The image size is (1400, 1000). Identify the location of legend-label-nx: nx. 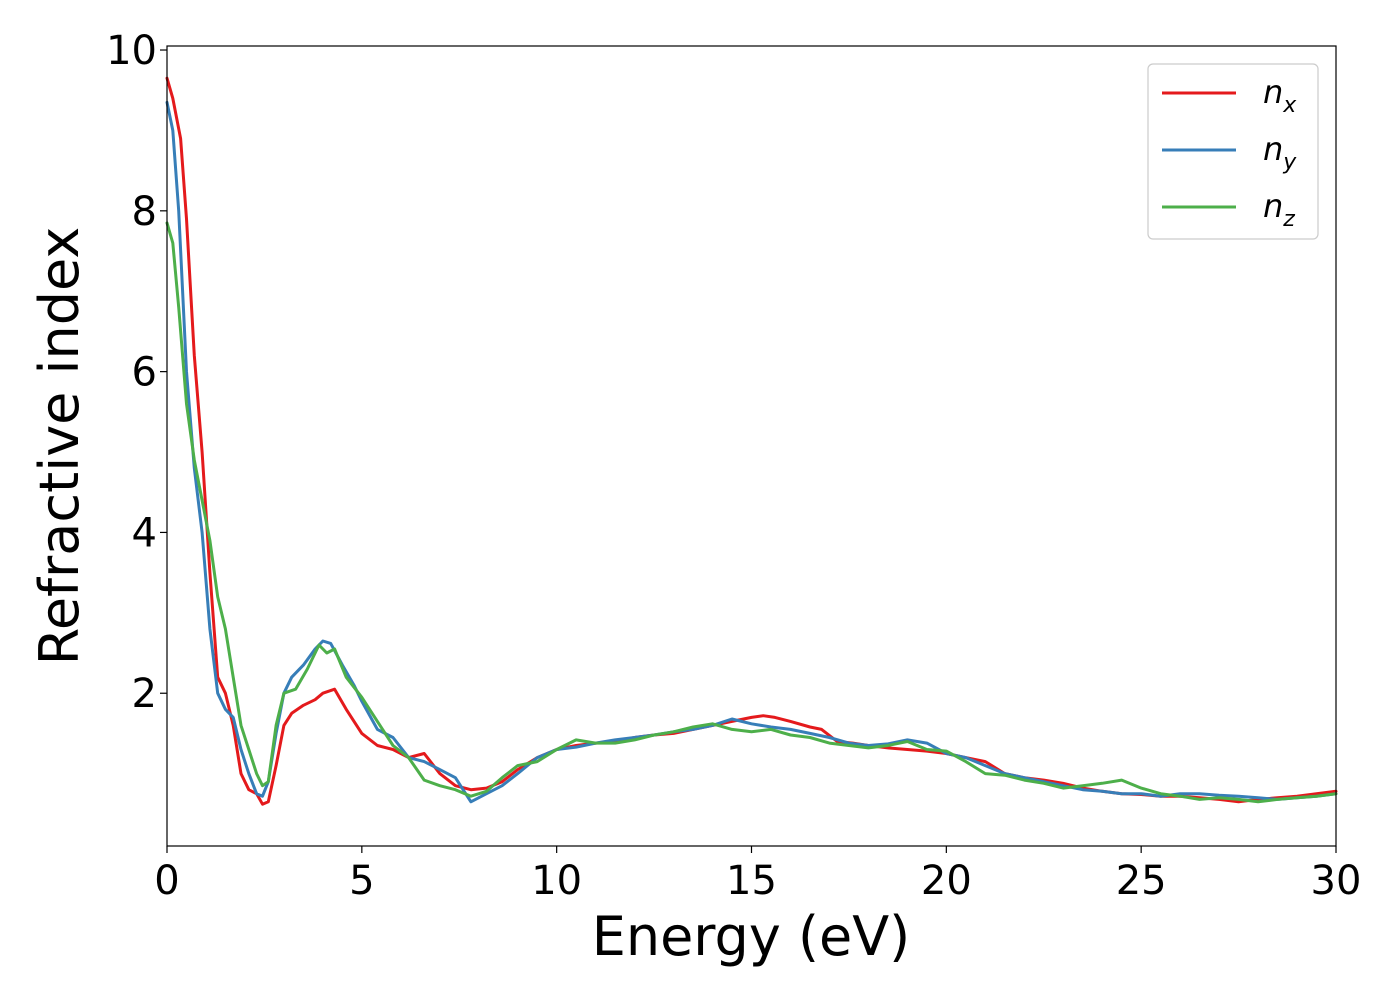
(1280, 95).